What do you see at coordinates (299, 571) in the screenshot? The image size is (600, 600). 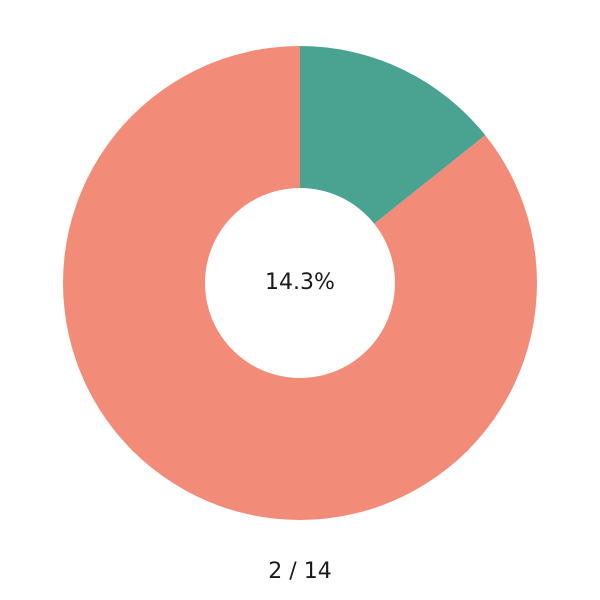 I see `caption: 2 / 14` at bounding box center [299, 571].